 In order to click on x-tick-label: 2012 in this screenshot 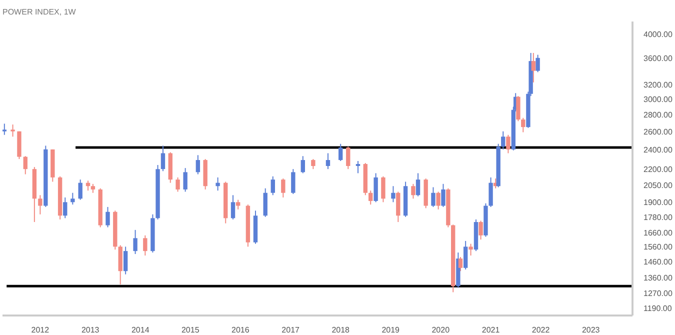, I will do `click(40, 330)`.